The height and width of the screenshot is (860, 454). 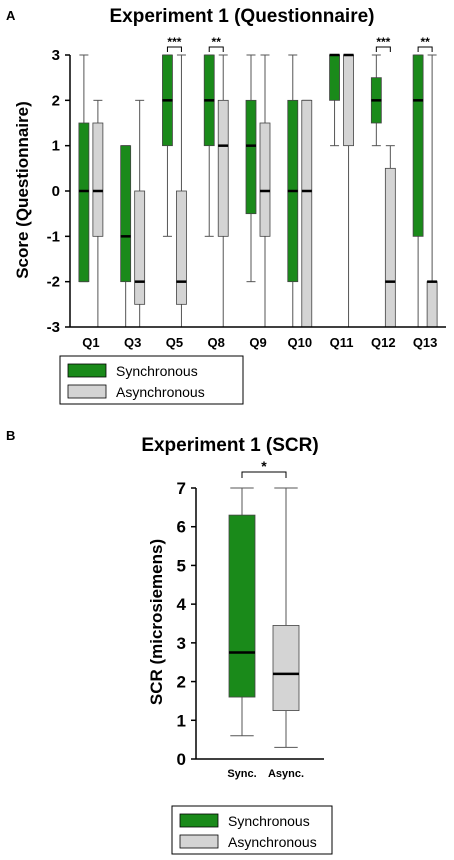 I want to click on panel-a-category-q8: Q8, so click(x=216, y=342).